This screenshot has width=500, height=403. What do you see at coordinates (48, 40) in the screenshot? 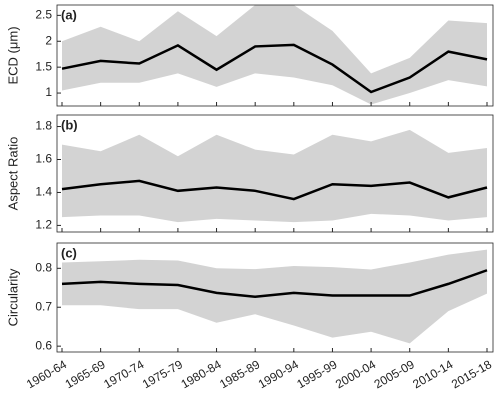
I see `y-tick-label: 2` at bounding box center [48, 40].